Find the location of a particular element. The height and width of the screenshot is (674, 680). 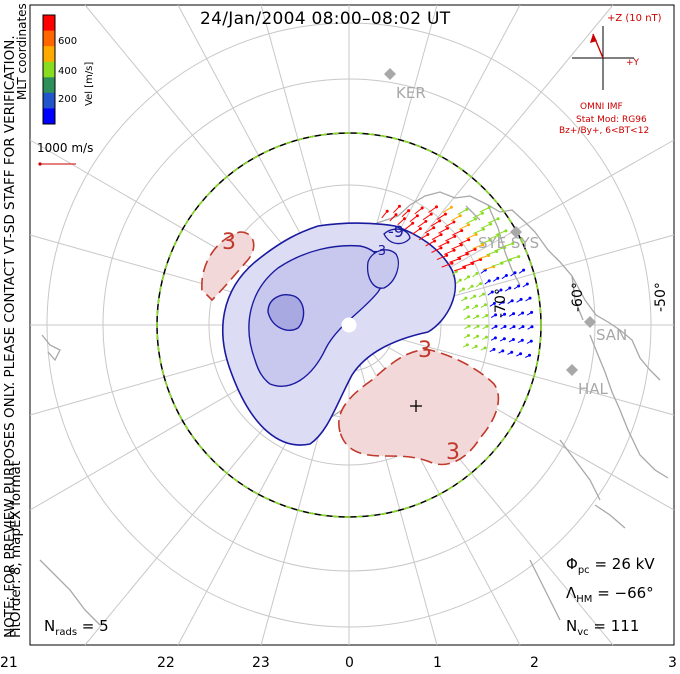

station-markers is located at coordinates (490, 222).